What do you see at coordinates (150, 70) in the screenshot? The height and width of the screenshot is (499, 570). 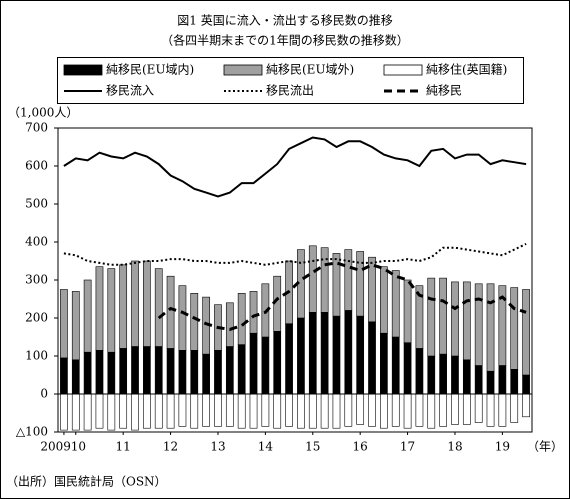 I see `legend-label: 純移民(EU域内)` at bounding box center [150, 70].